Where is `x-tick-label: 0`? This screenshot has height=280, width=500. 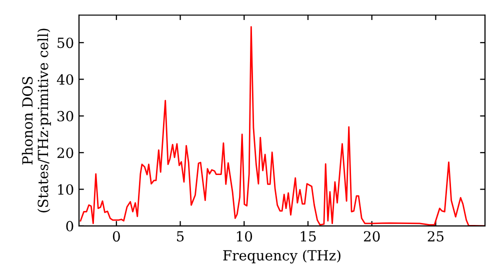 x-tick-label: 0 is located at coordinates (116, 236).